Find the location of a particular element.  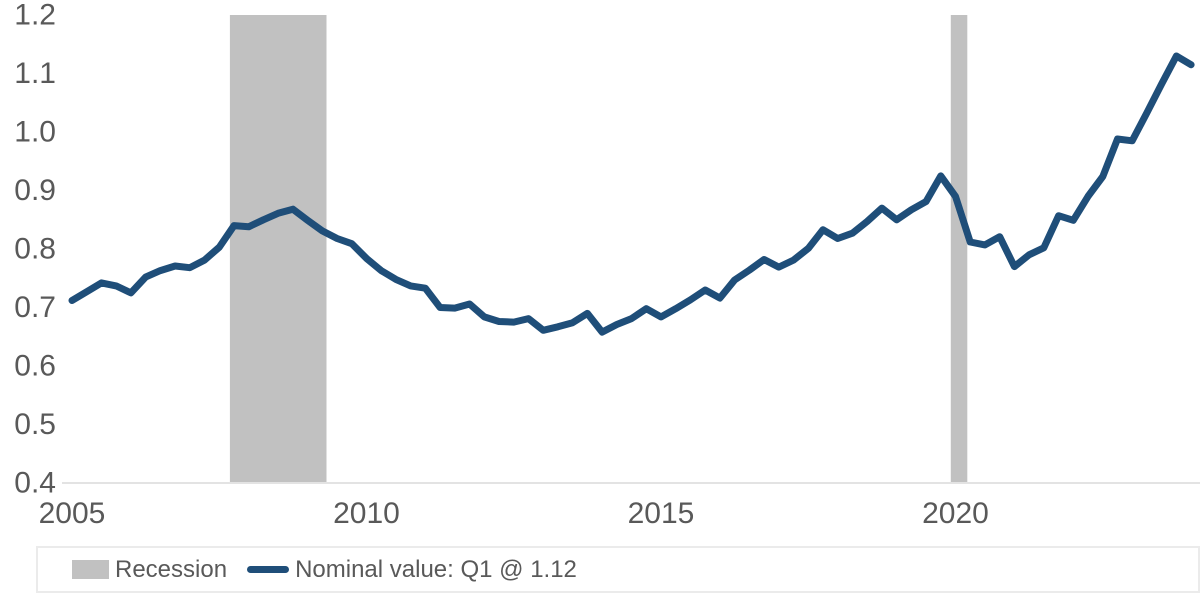

y-axis-tick-label: 0.7 is located at coordinates (35, 307).